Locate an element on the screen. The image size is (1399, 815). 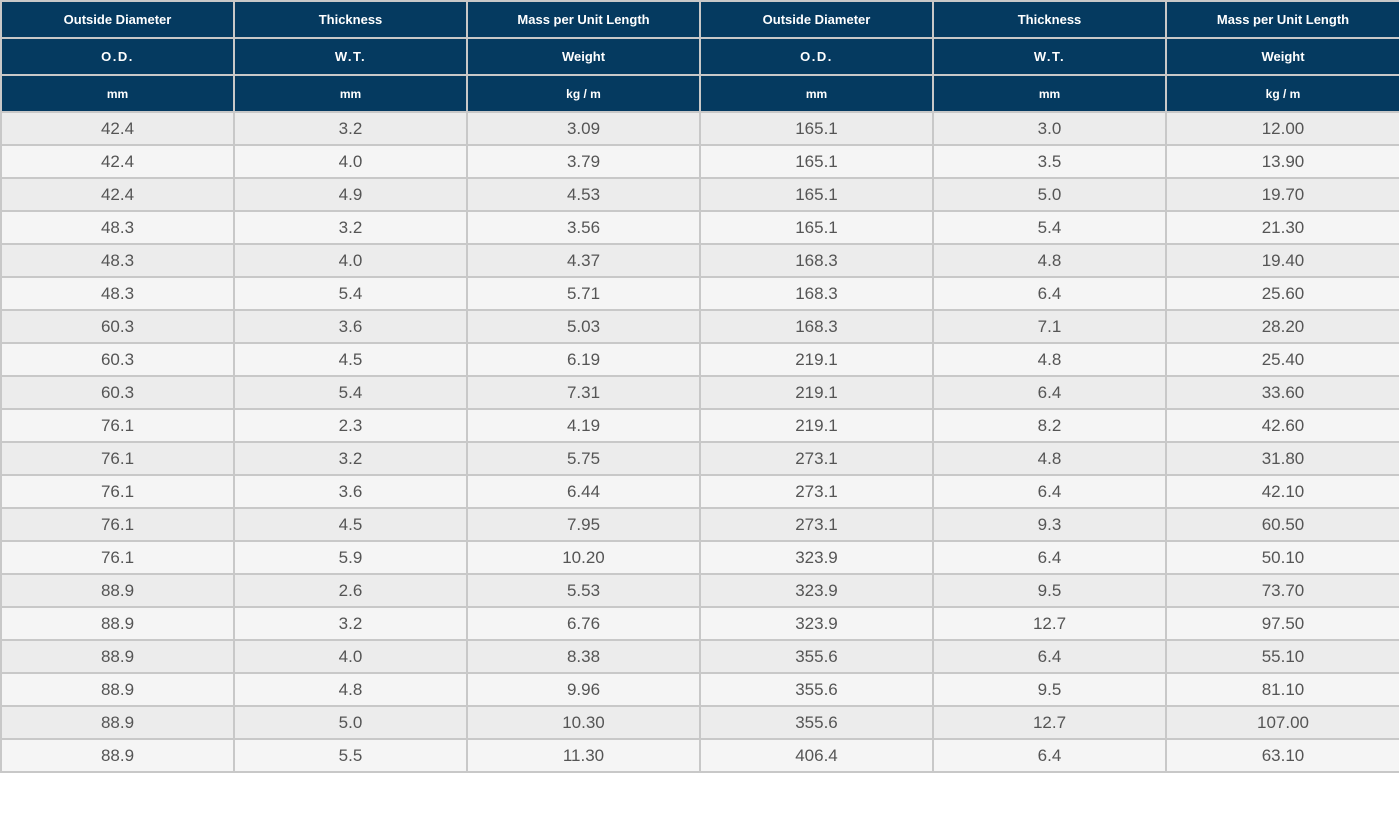
table-cell: 50.10 is located at coordinates (1282, 557).